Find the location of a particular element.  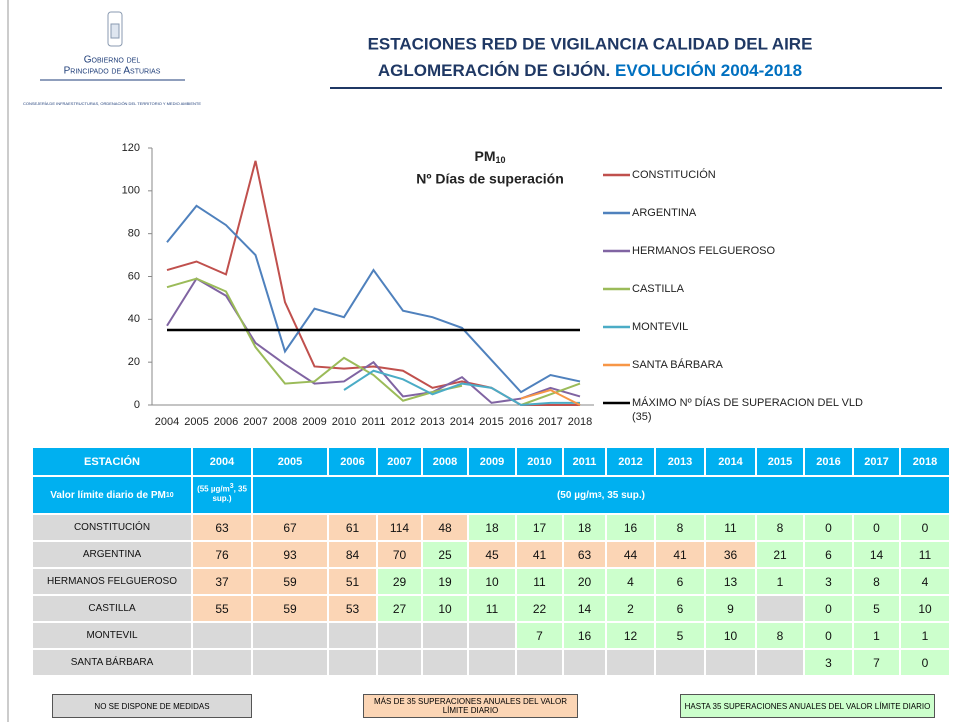

legend-box: NO SE DISPONE DE MEDIDAS is located at coordinates (152, 706).